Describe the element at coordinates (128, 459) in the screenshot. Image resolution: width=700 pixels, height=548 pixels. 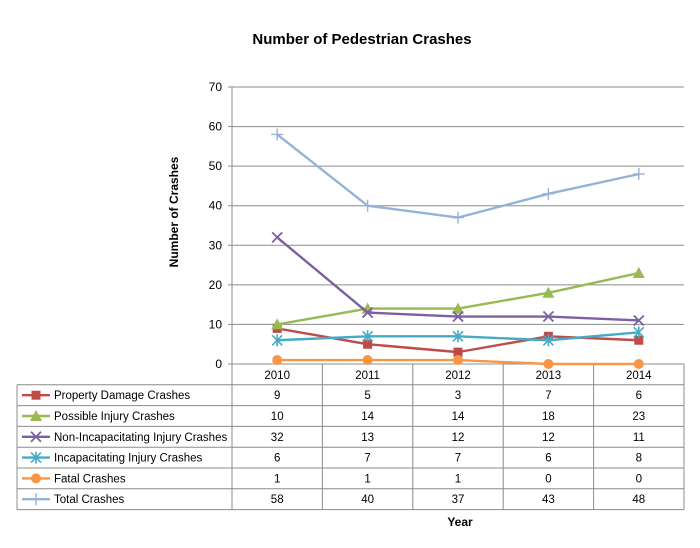
I see `legend-label: Incapacitating Injury Crashes` at that location.